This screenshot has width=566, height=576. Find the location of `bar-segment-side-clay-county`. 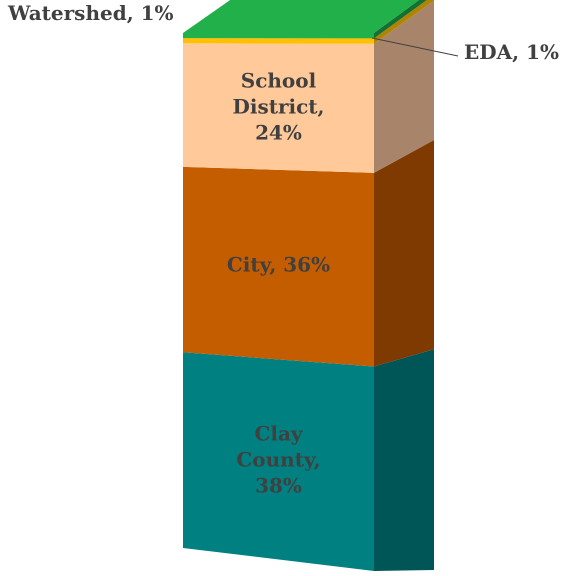

bar-segment-side-clay-county is located at coordinates (404, 460).